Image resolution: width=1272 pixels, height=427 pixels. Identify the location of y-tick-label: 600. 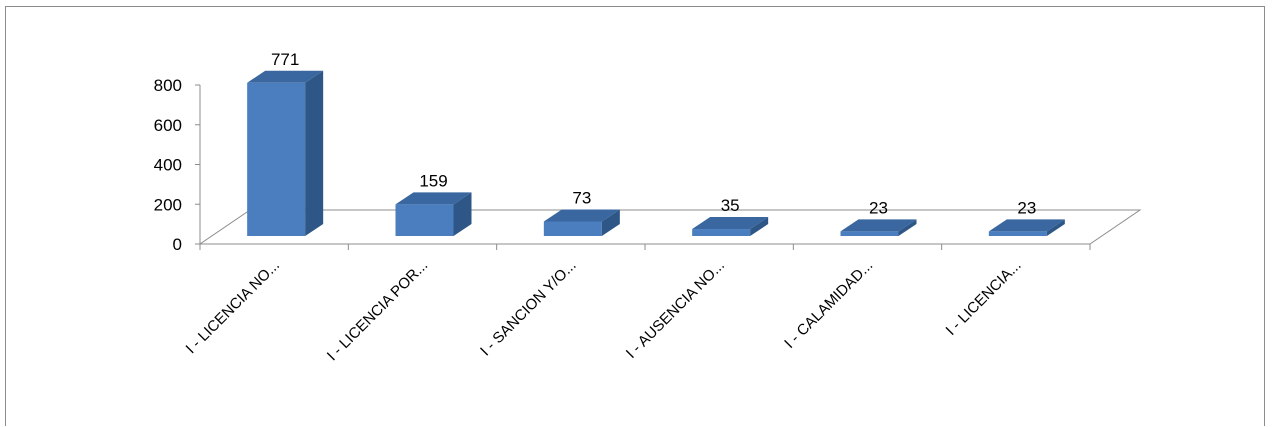
(168, 125).